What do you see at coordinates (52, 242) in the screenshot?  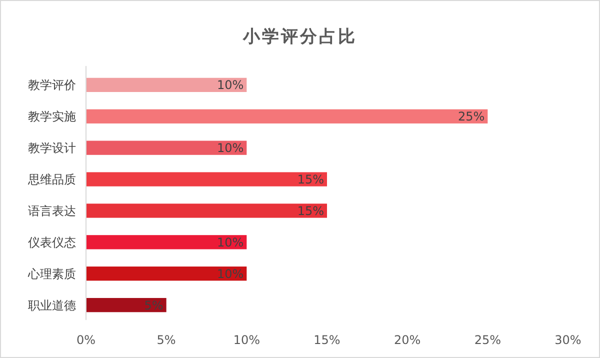 I see `y-tick-label: 仪表仪态` at bounding box center [52, 242].